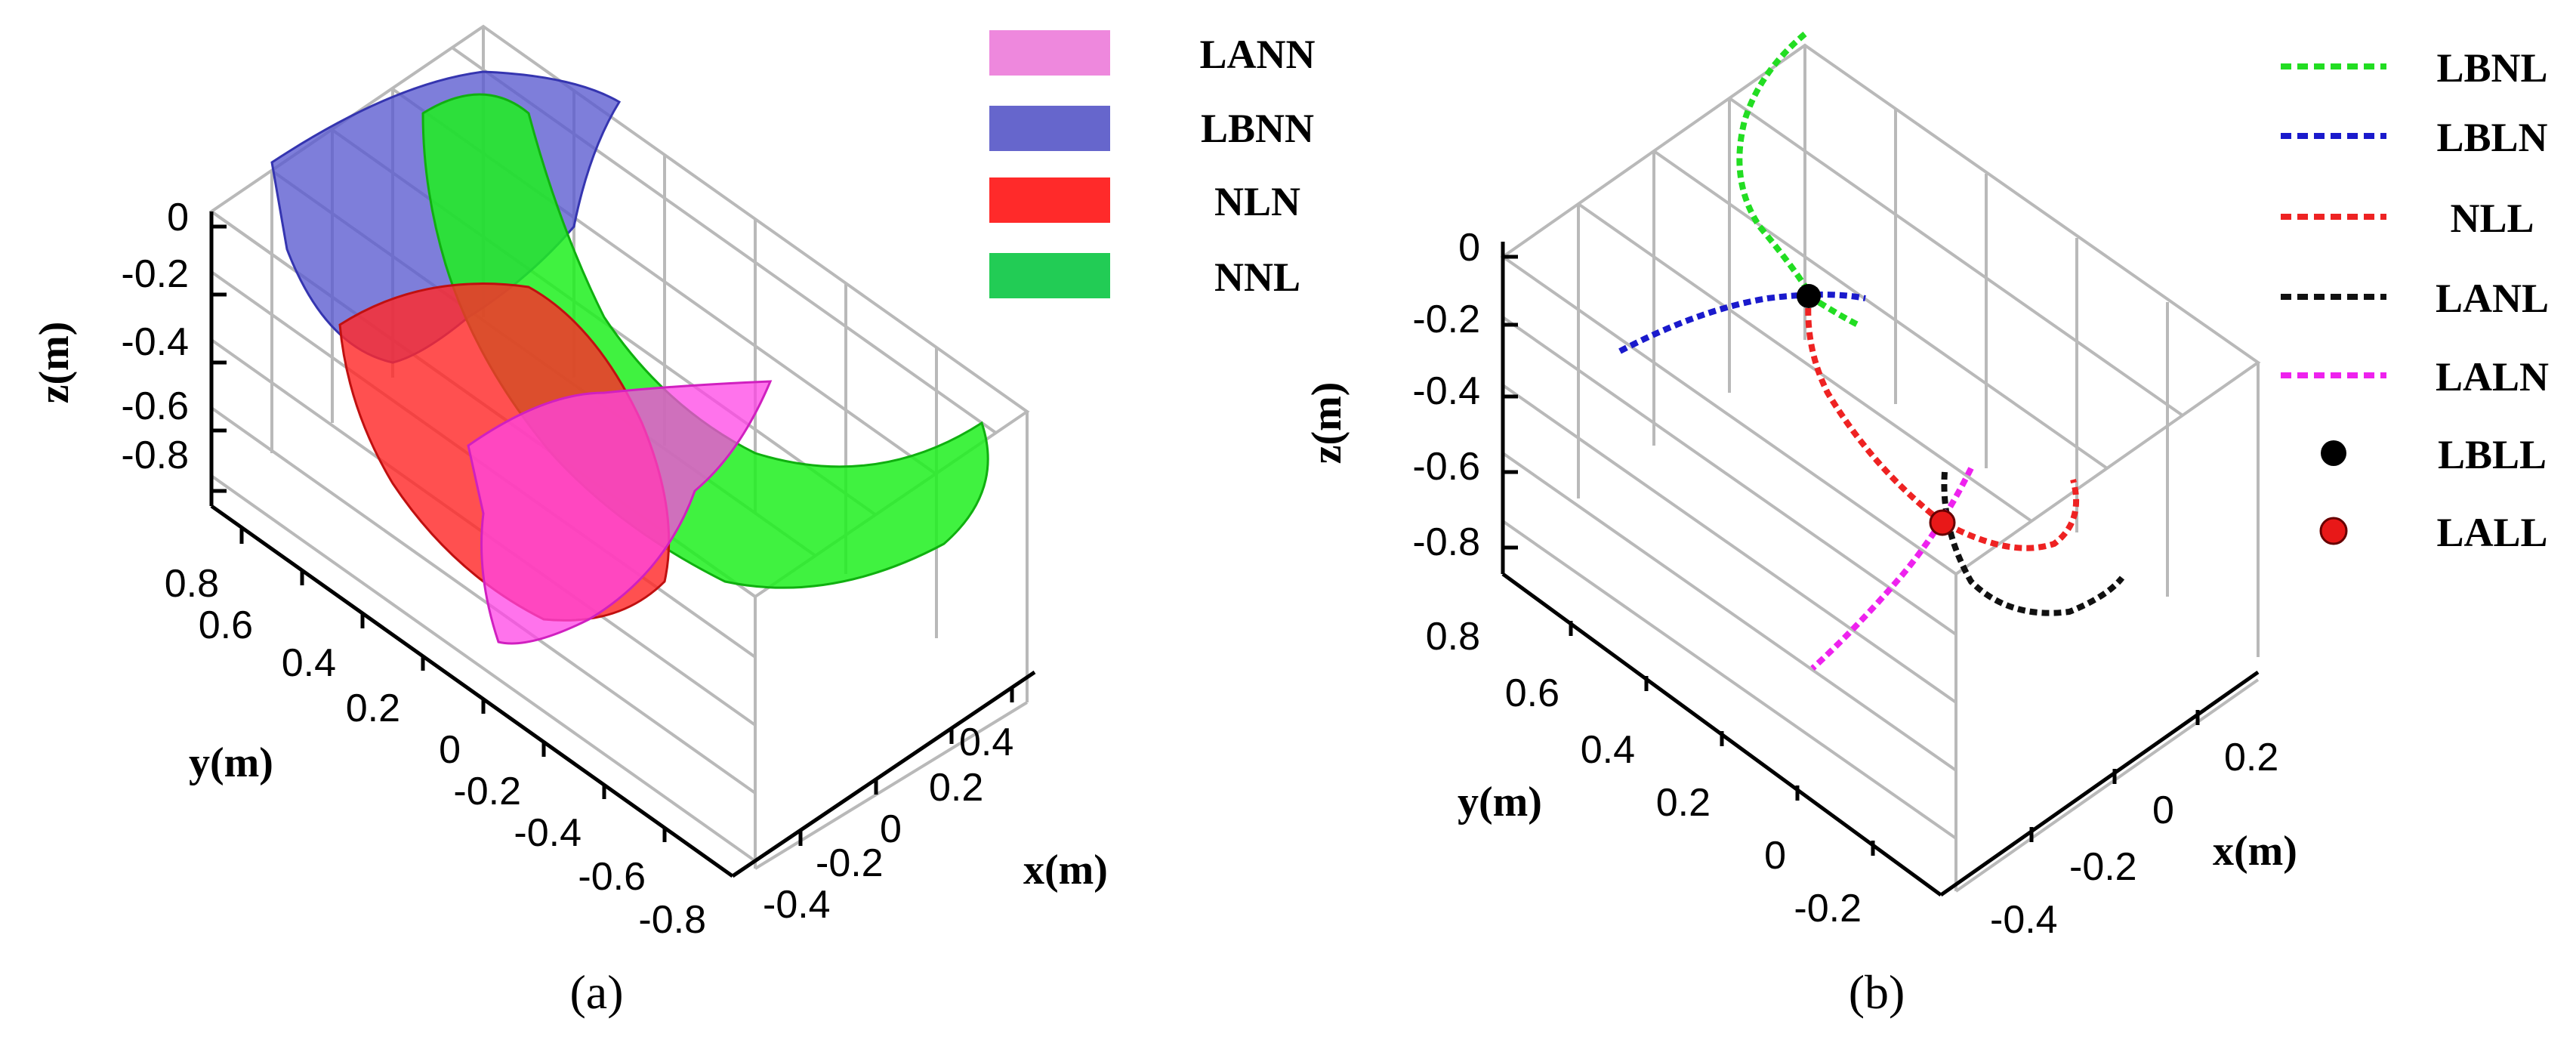 The height and width of the screenshot is (1040, 2576). What do you see at coordinates (850, 863) in the screenshot?
I see `xt-a-3: -0.2` at bounding box center [850, 863].